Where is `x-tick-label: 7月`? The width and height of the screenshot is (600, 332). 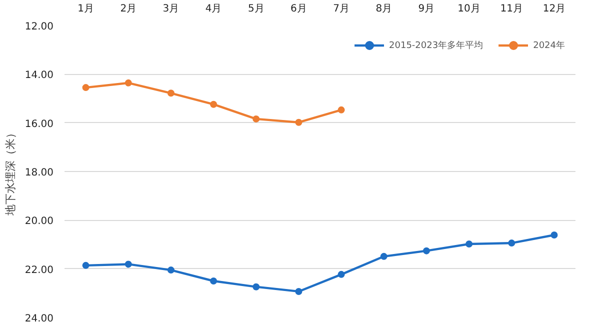 x-tick-label: 7月 is located at coordinates (341, 9).